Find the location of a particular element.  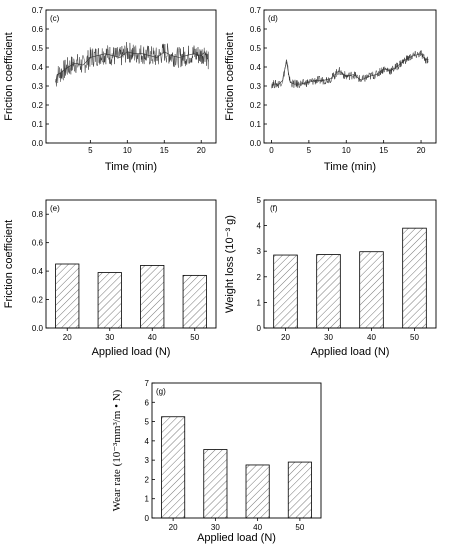

panel-label: (g) is located at coordinates (161, 391).